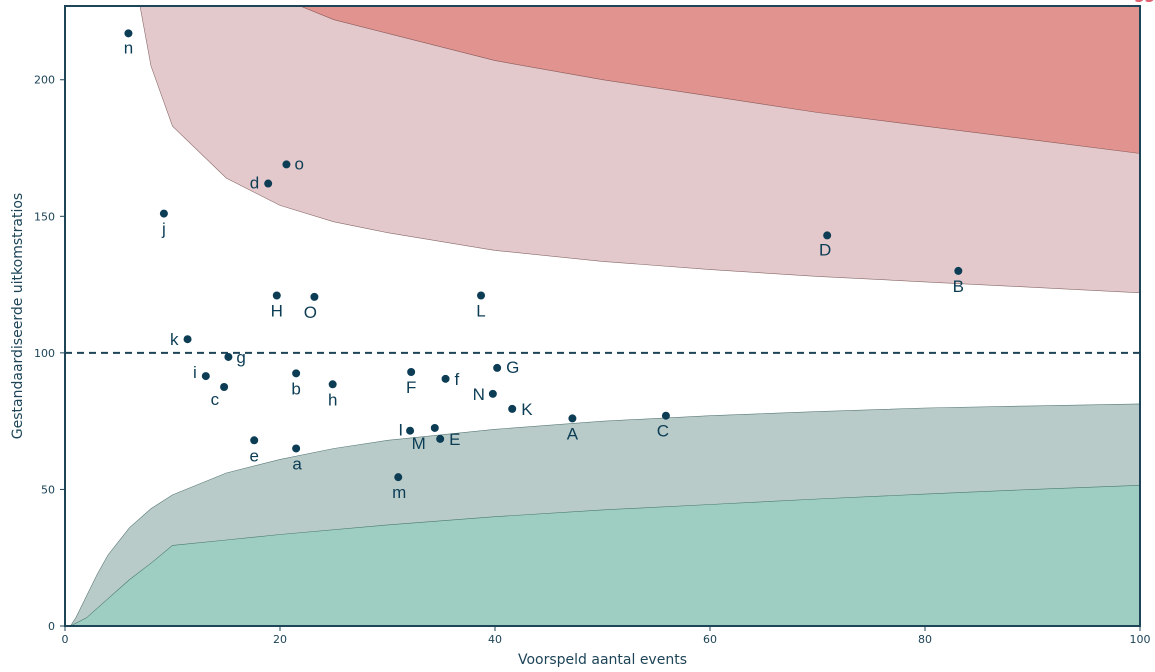 The width and height of the screenshot is (1155, 672). What do you see at coordinates (497, 367) in the screenshot?
I see `data-point-G` at bounding box center [497, 367].